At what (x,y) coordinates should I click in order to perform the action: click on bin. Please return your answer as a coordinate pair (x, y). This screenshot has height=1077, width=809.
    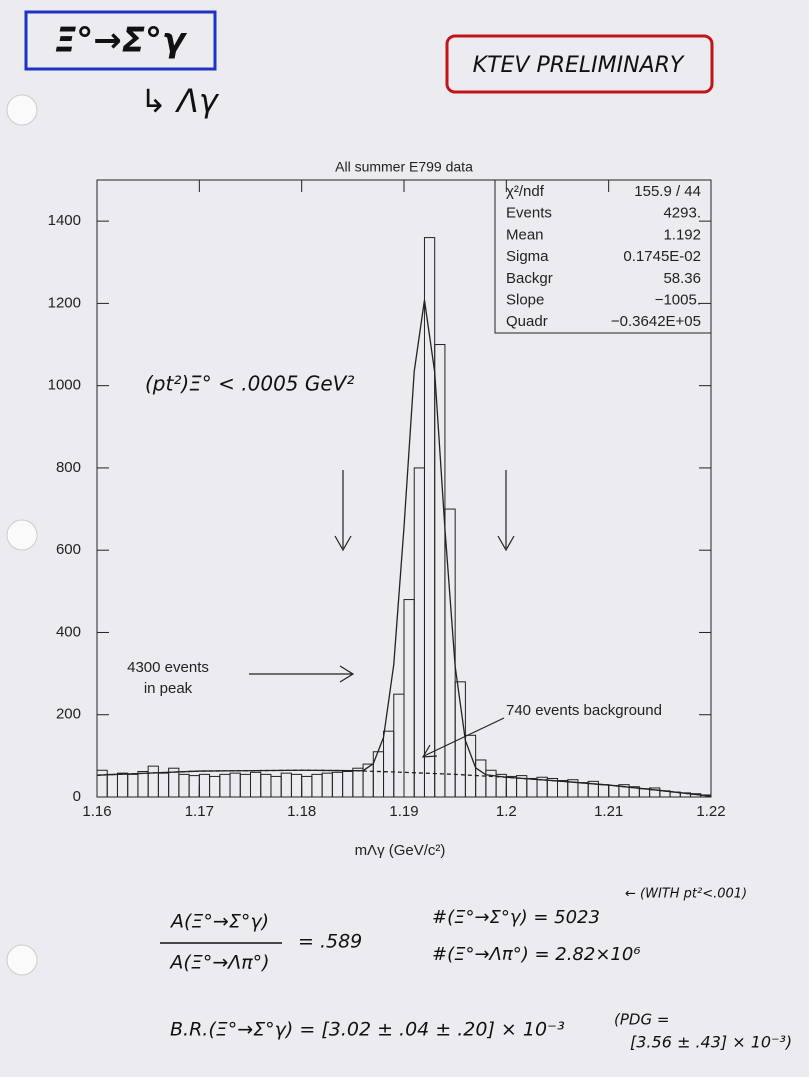
    Looking at the image, I should click on (450, 653).